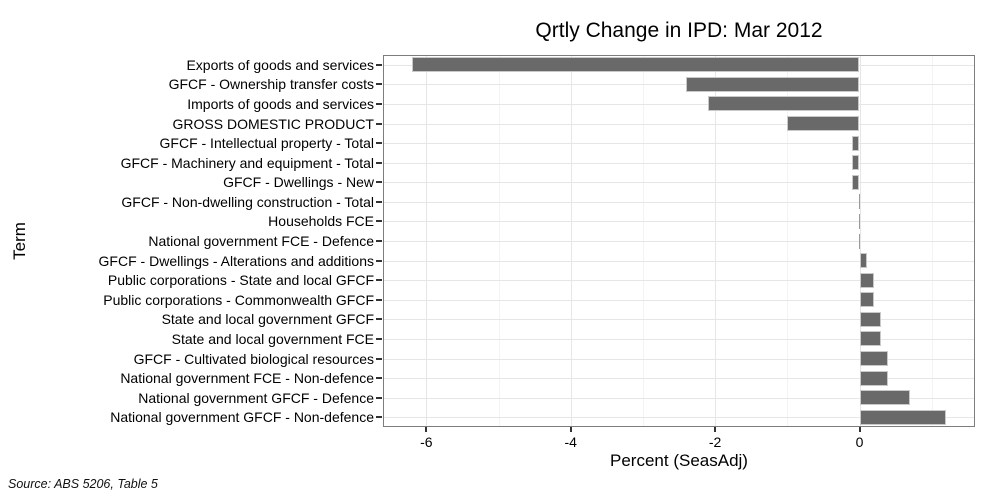 The image size is (1000, 500). I want to click on category-label: GFCF - Intellectual property - Total, so click(266, 143).